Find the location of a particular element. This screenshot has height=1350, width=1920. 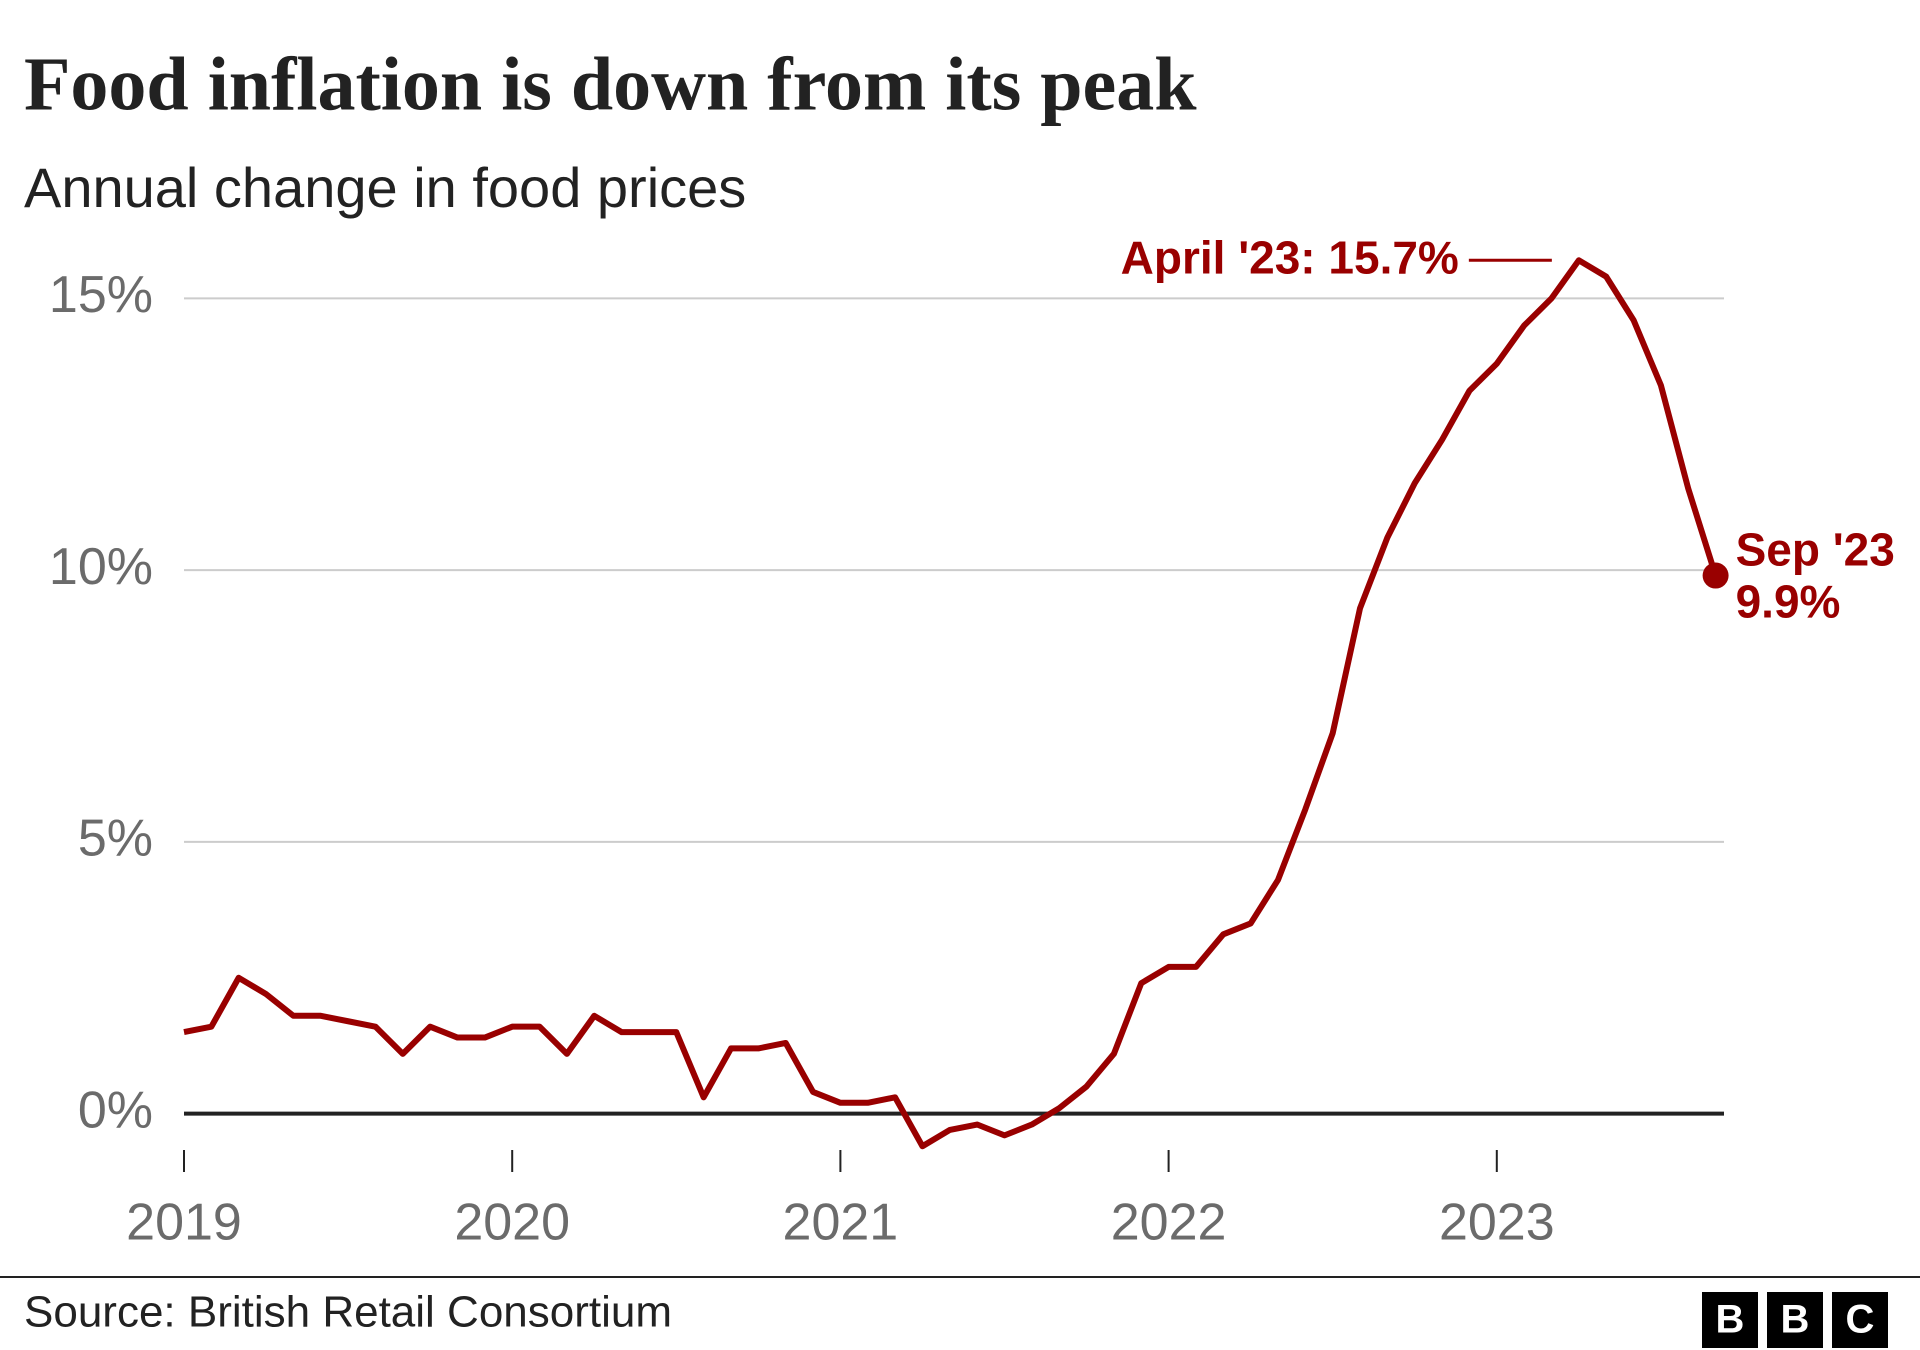

x-tick-label: 2021 is located at coordinates (841, 1223).